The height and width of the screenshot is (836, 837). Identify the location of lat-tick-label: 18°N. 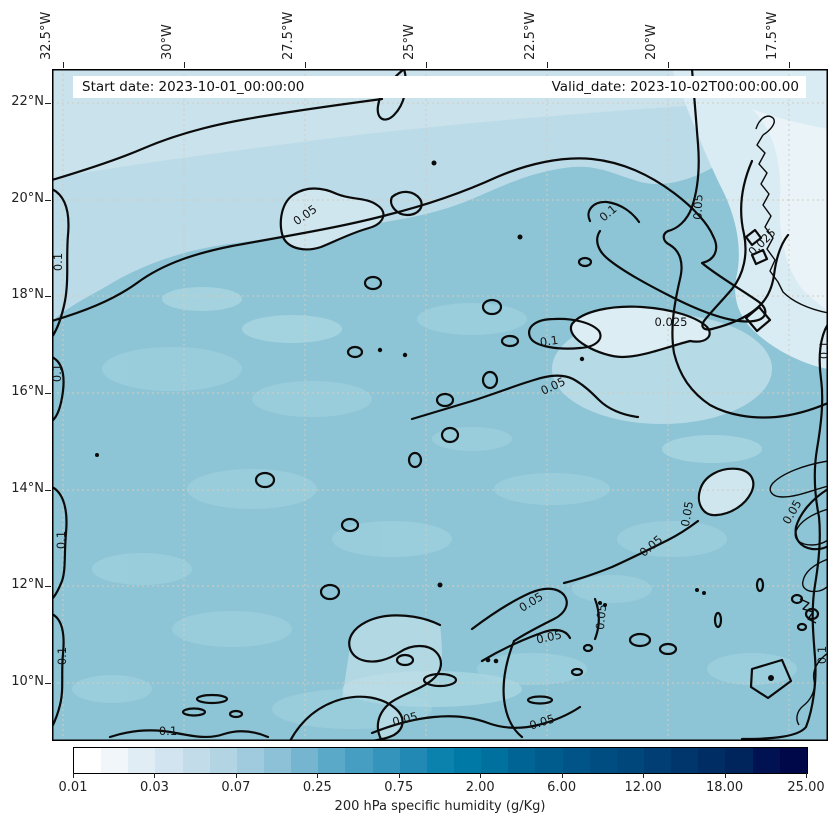
(27, 294).